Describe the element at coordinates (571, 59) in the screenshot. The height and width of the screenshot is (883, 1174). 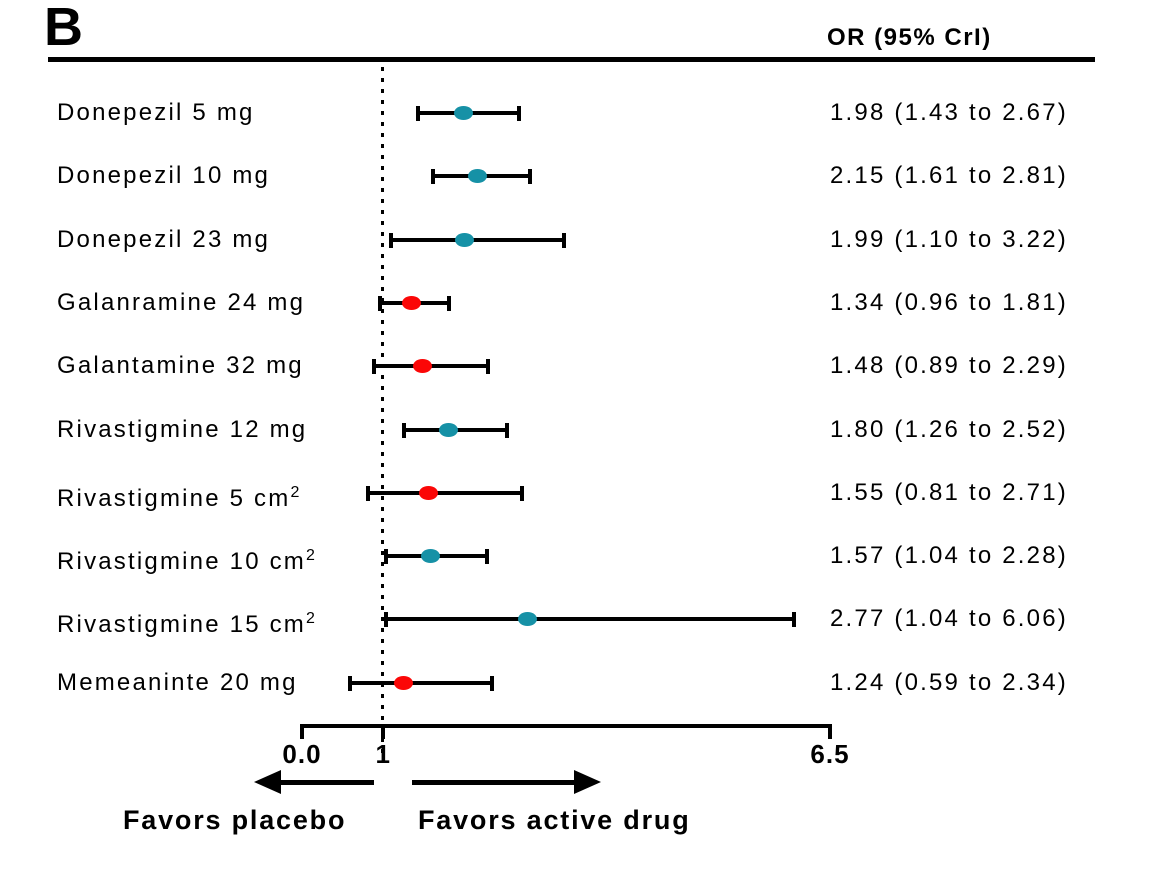
I see `header-rule` at that location.